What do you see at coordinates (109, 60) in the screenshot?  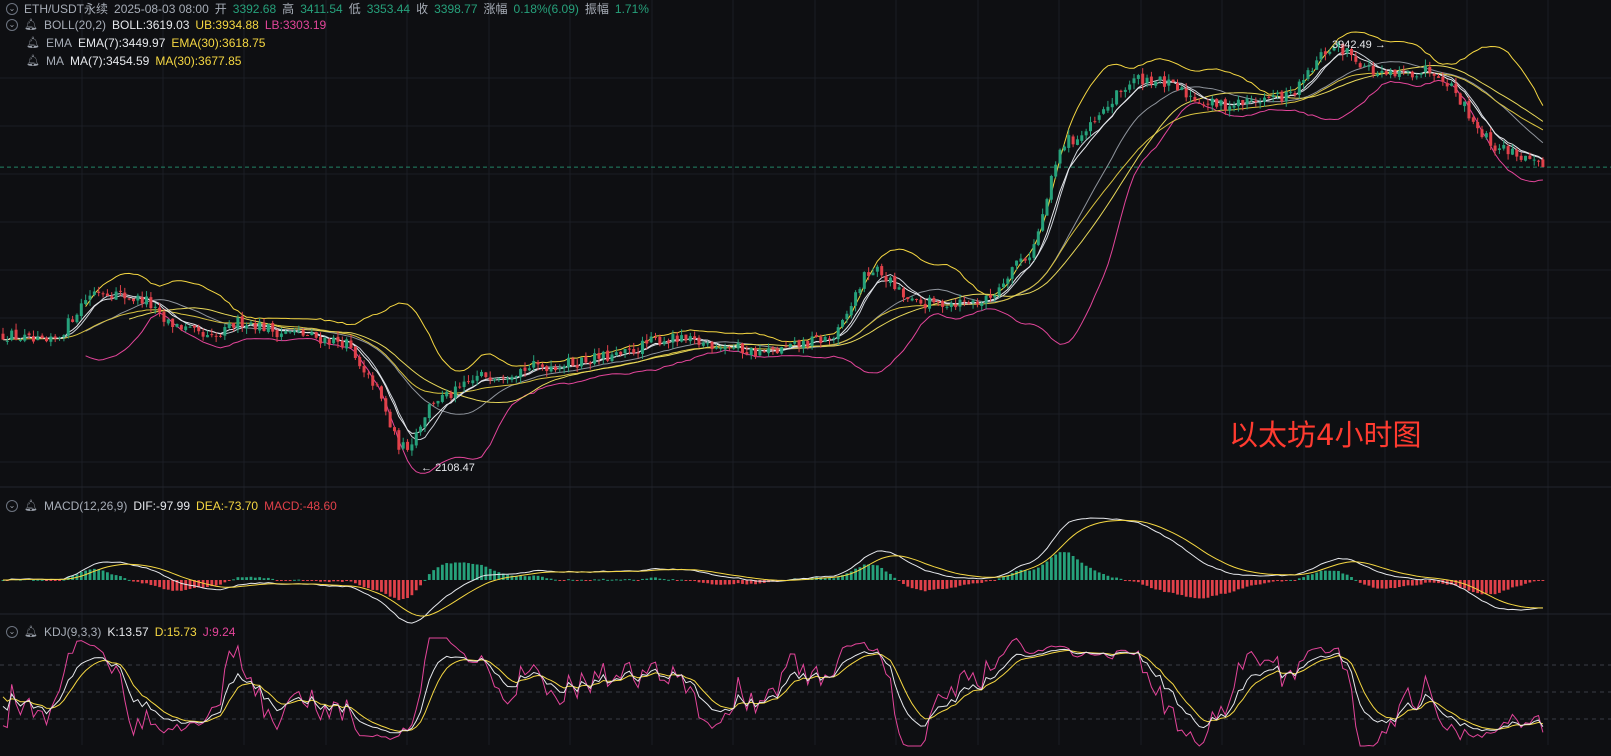 I see `ma7-value: MA(7):3454.59` at bounding box center [109, 60].